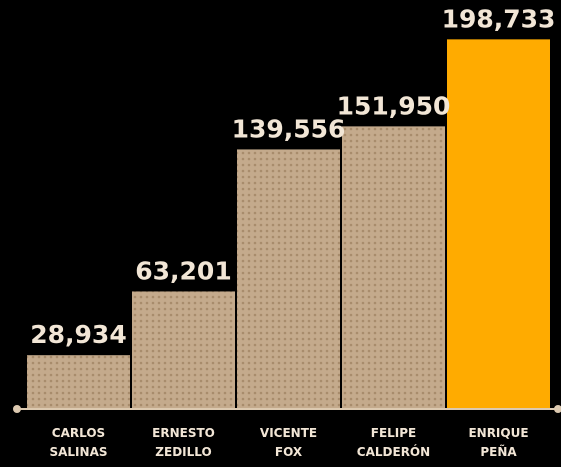  Describe the element at coordinates (289, 128) in the screenshot. I see `value-label-2: 139,556` at that location.